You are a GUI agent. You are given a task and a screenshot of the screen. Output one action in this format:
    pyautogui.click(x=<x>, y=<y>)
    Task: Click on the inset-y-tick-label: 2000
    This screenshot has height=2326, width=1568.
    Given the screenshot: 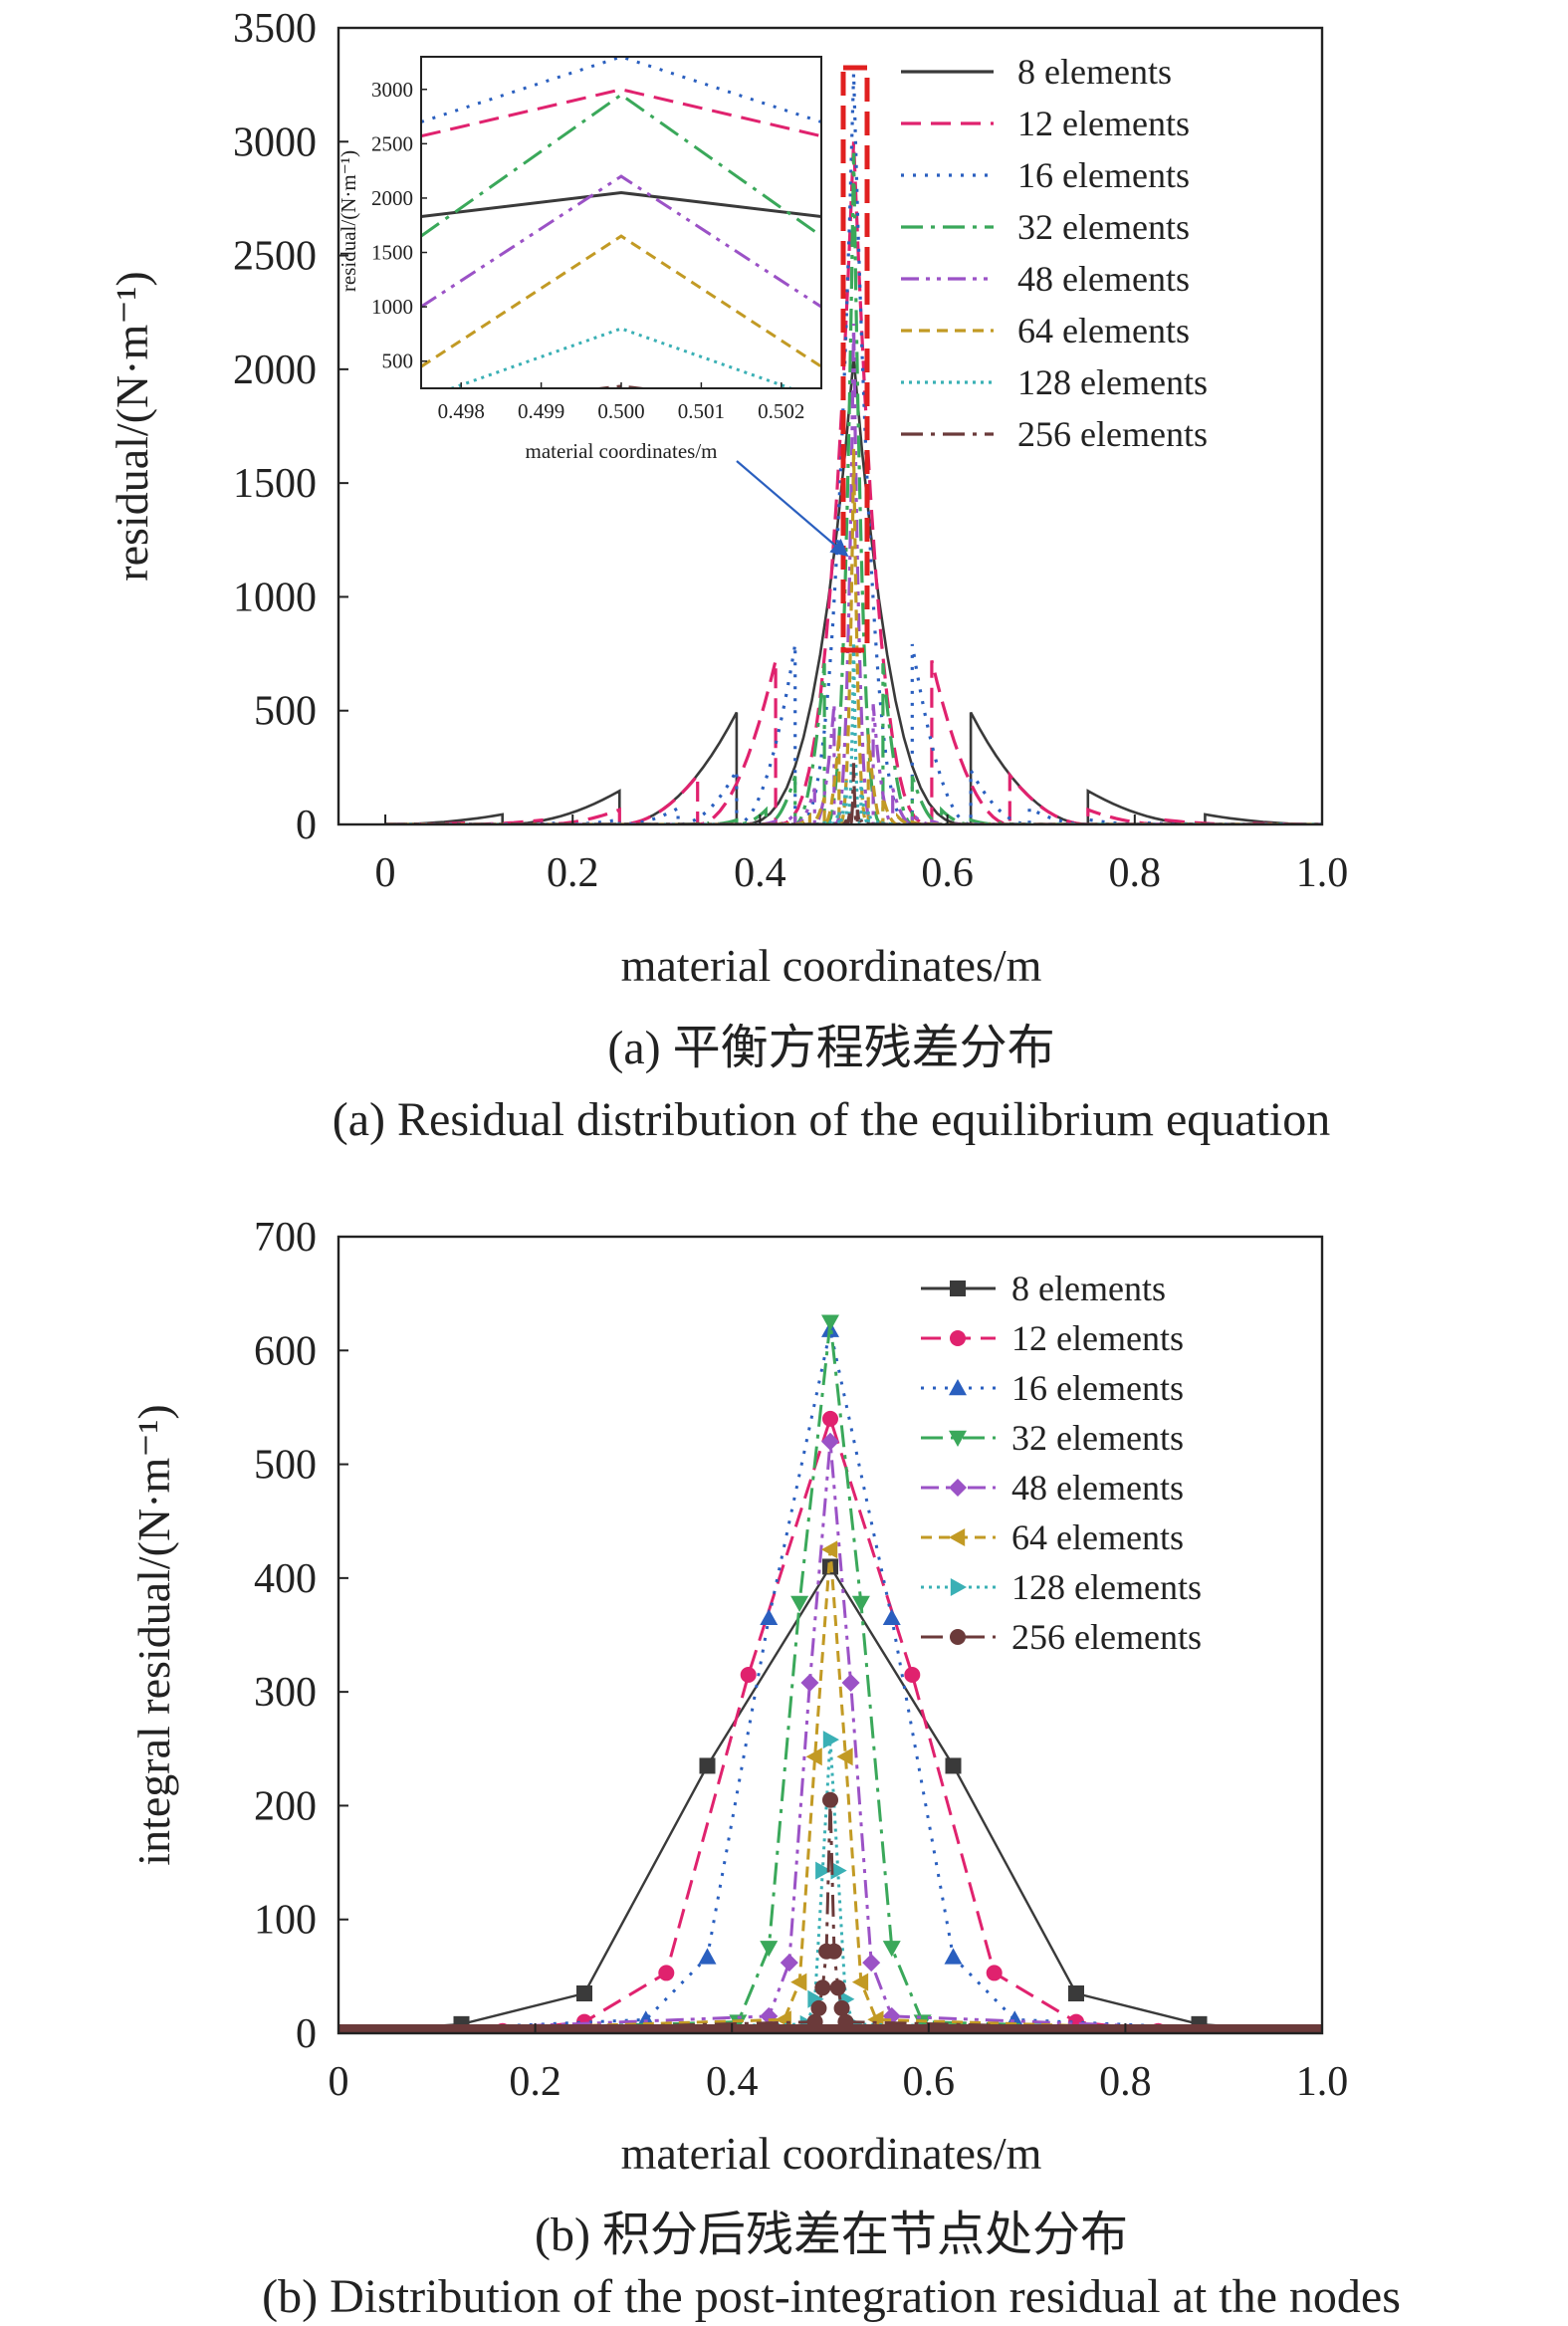 What is the action you would take?
    pyautogui.click(x=392, y=198)
    